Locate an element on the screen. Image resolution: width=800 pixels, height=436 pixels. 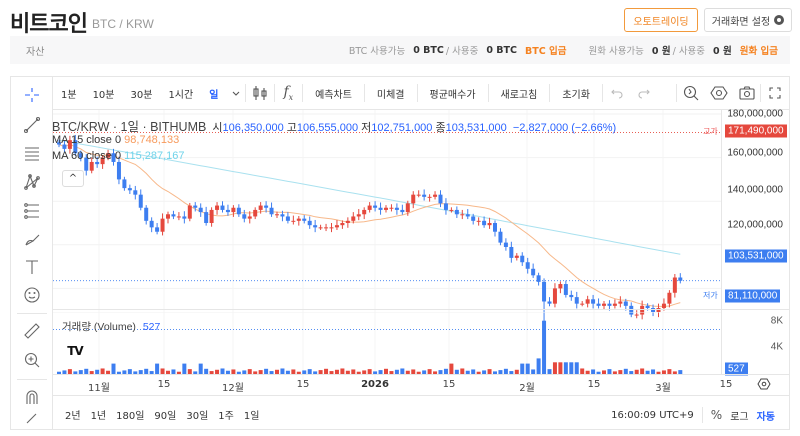
toolbar-button-1: 미체결 is located at coordinates (390, 95).